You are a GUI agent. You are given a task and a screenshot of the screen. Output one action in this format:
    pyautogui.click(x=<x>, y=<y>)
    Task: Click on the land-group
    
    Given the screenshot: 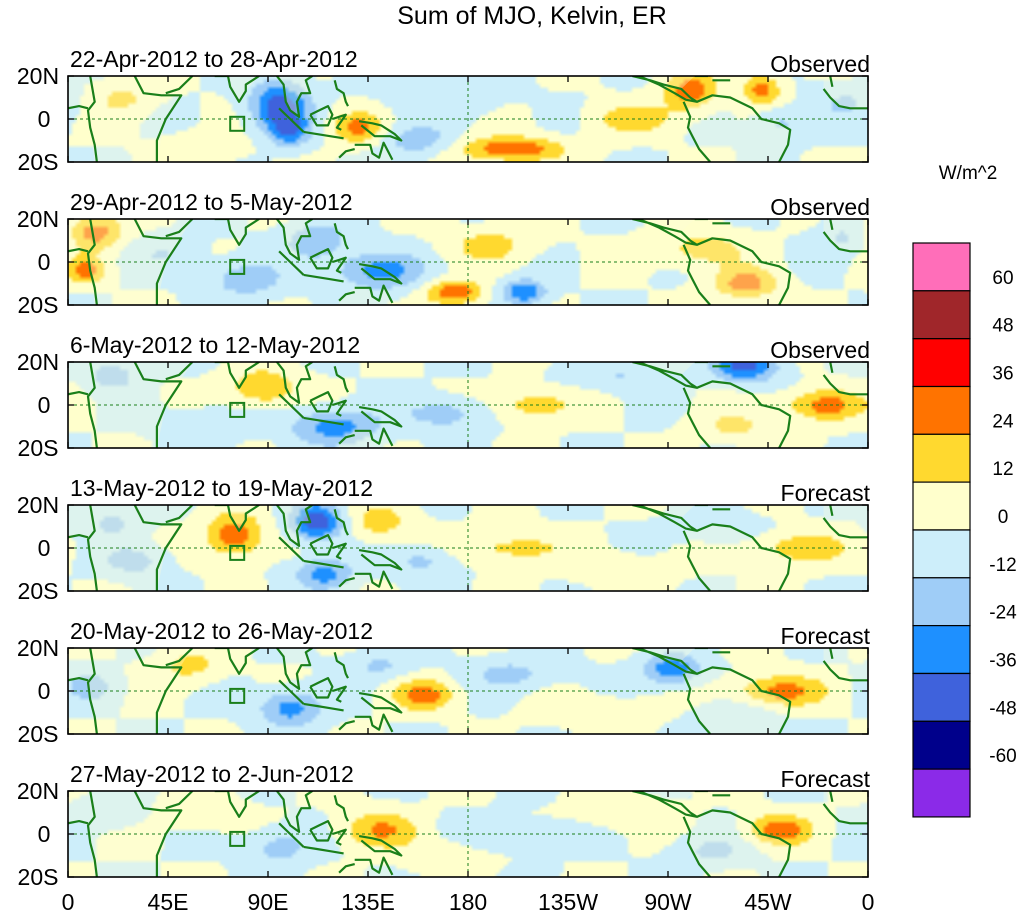 What is the action you would take?
    pyautogui.click(x=468, y=405)
    